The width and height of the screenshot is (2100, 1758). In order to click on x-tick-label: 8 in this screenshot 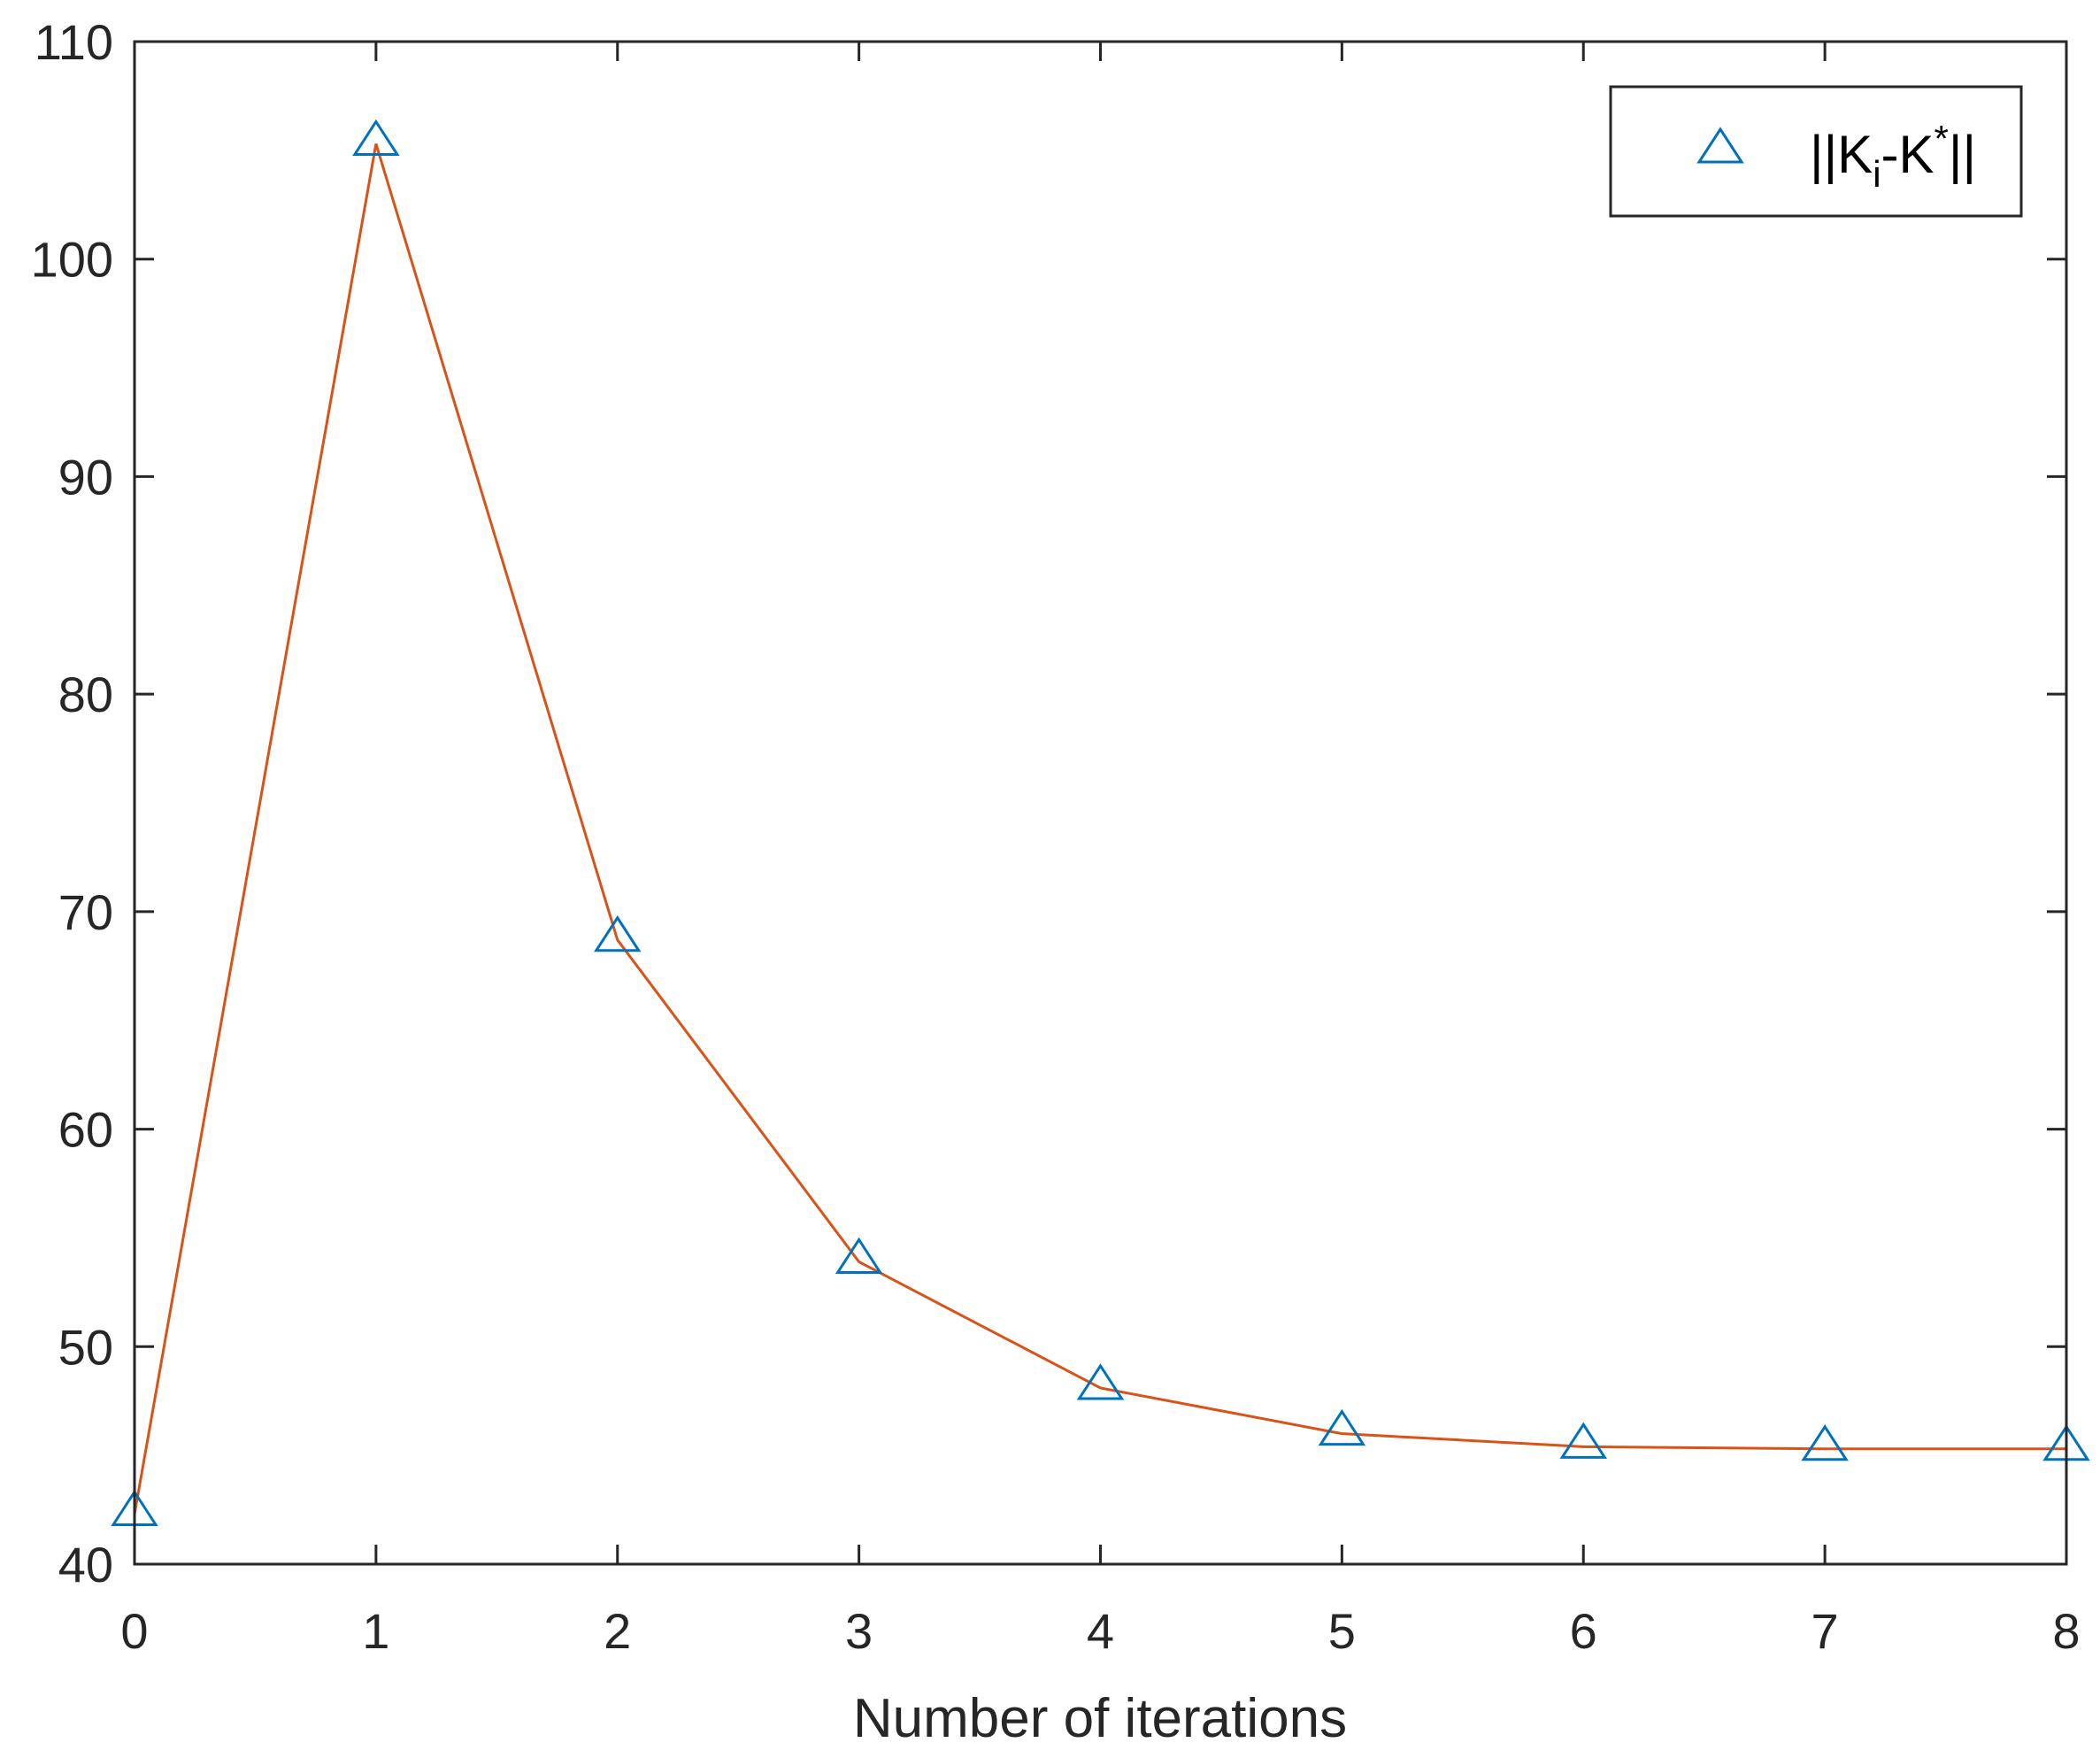, I will do `click(2066, 1631)`.